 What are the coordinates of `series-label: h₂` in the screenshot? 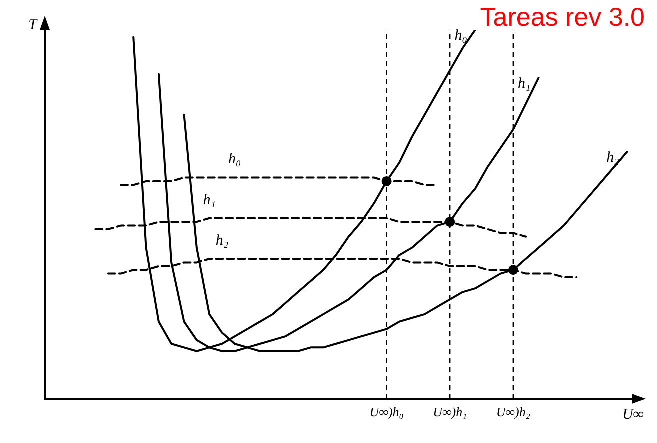 It's located at (222, 240).